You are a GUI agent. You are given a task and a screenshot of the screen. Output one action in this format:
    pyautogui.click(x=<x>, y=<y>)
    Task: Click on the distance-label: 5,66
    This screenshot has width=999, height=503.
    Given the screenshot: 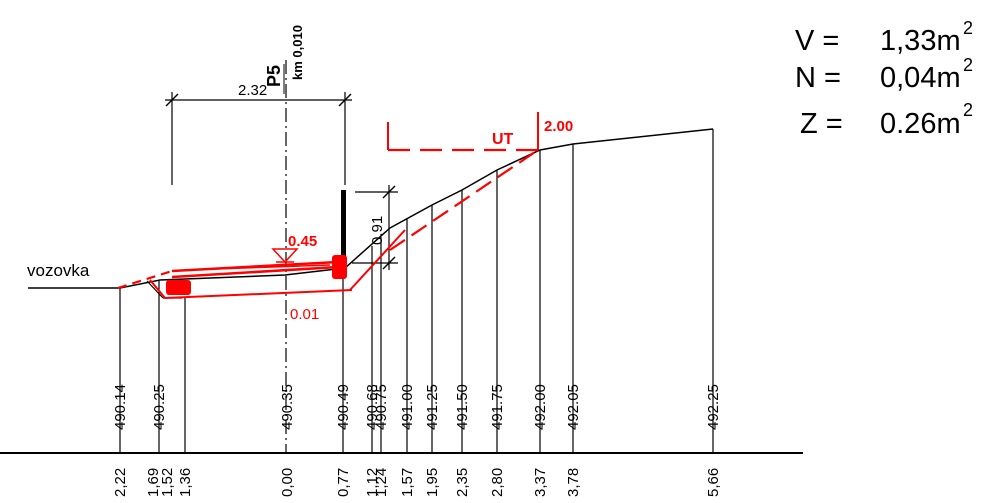 What is the action you would take?
    pyautogui.click(x=713, y=482)
    